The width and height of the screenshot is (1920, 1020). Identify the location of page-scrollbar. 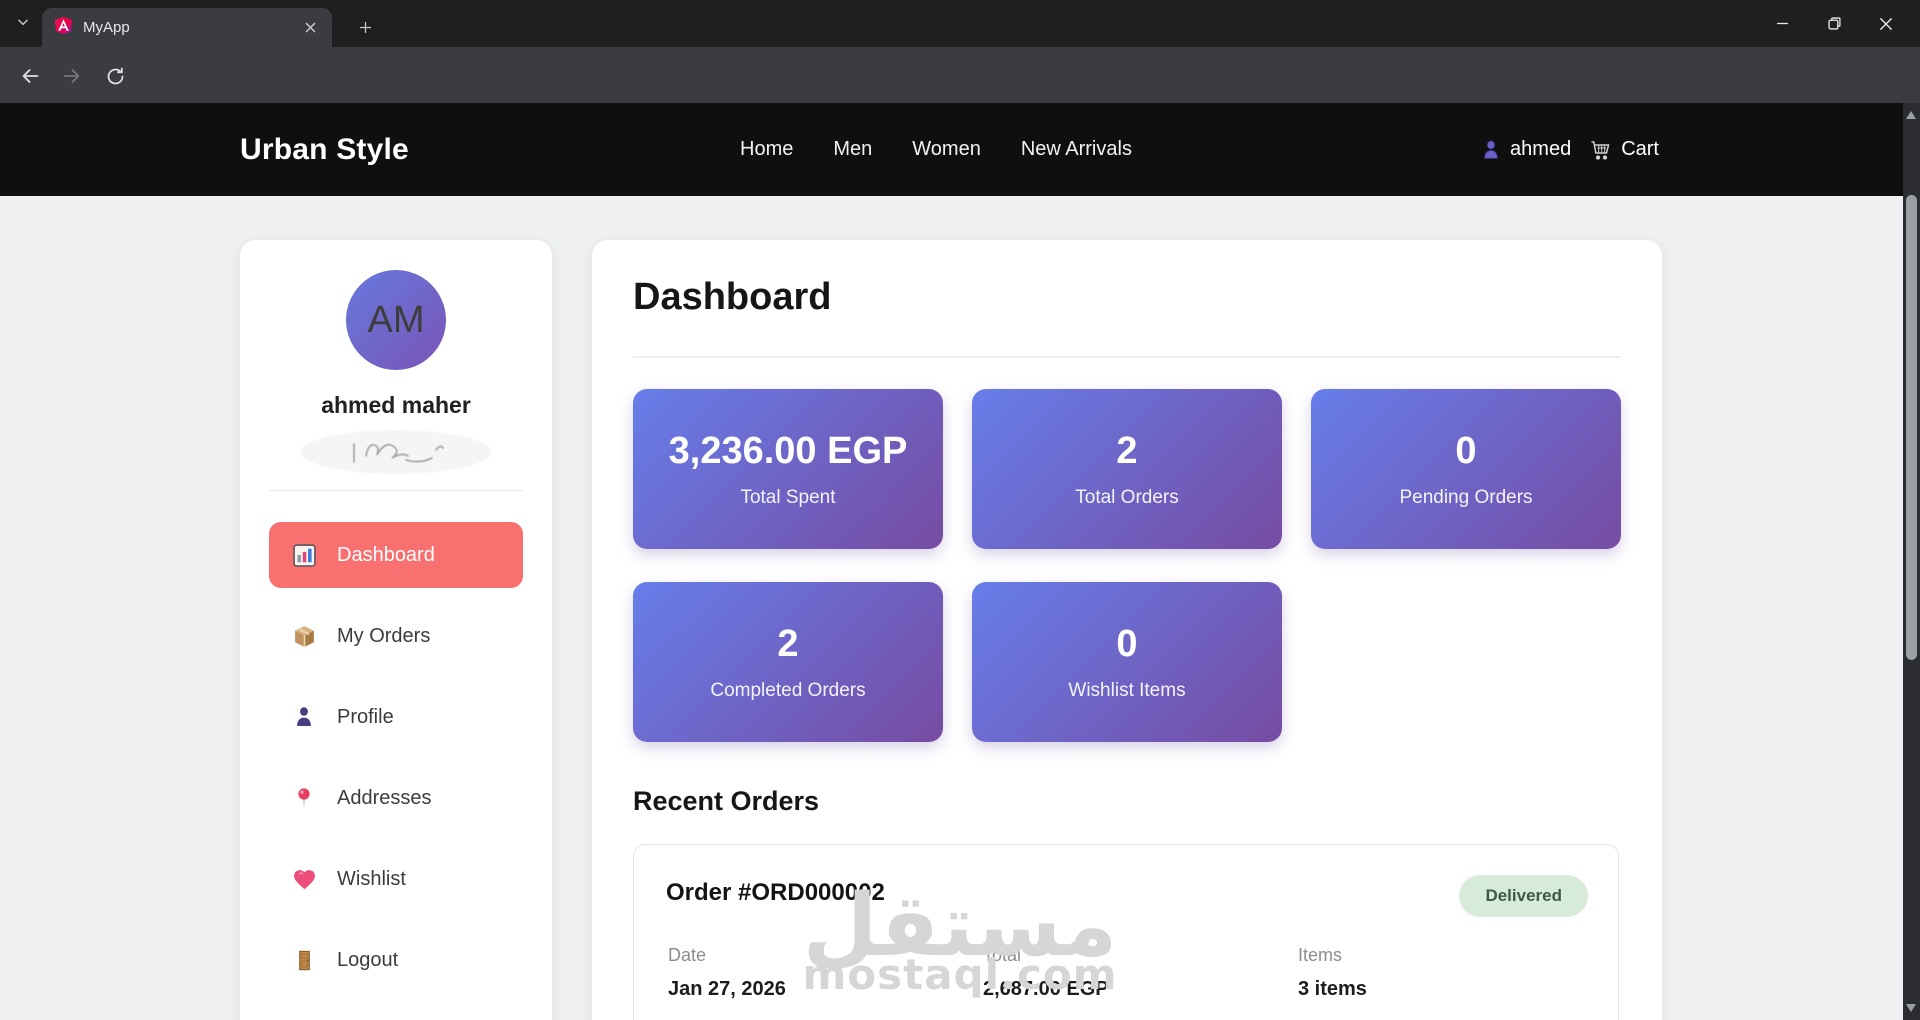
(1911, 561).